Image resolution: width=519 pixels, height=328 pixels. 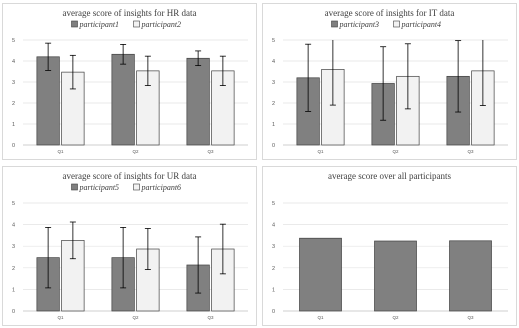 I want to click on chart-title: average score of insights for HR data, so click(x=130, y=13).